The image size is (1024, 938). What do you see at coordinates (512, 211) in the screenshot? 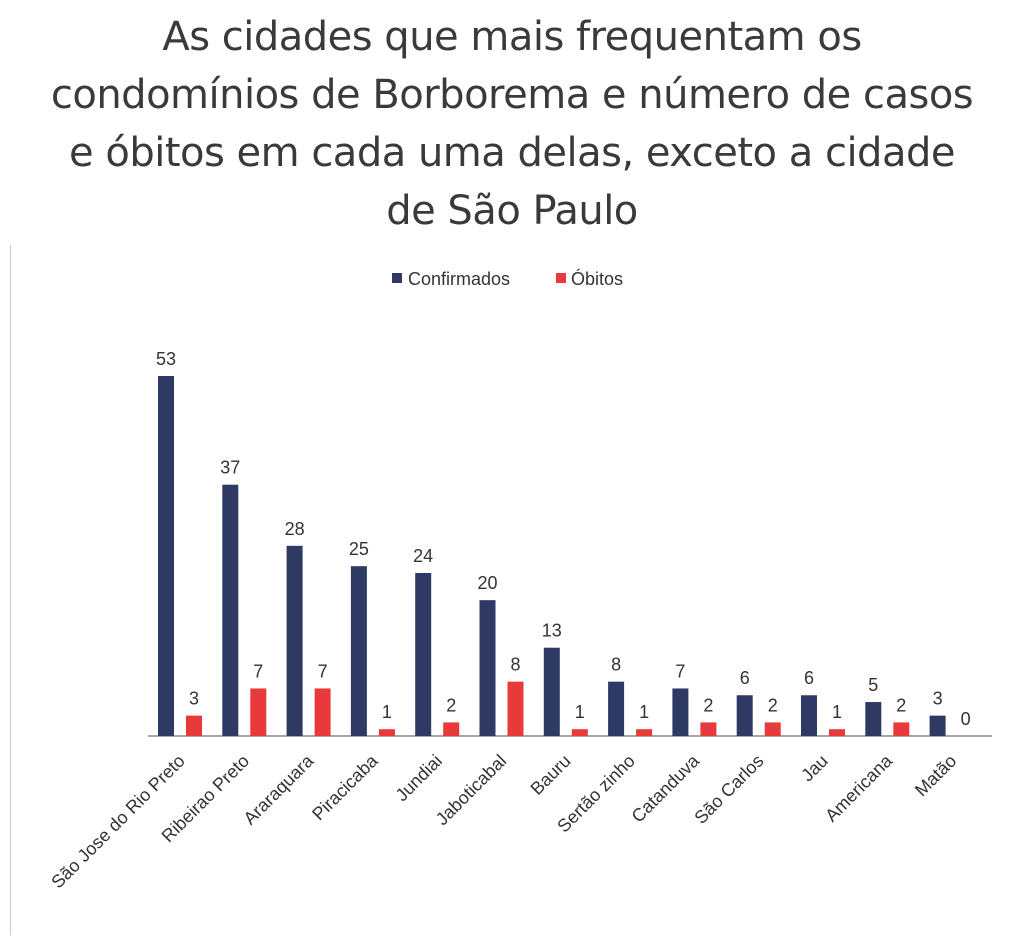
I see `chart-title-line: de São Paulo` at bounding box center [512, 211].